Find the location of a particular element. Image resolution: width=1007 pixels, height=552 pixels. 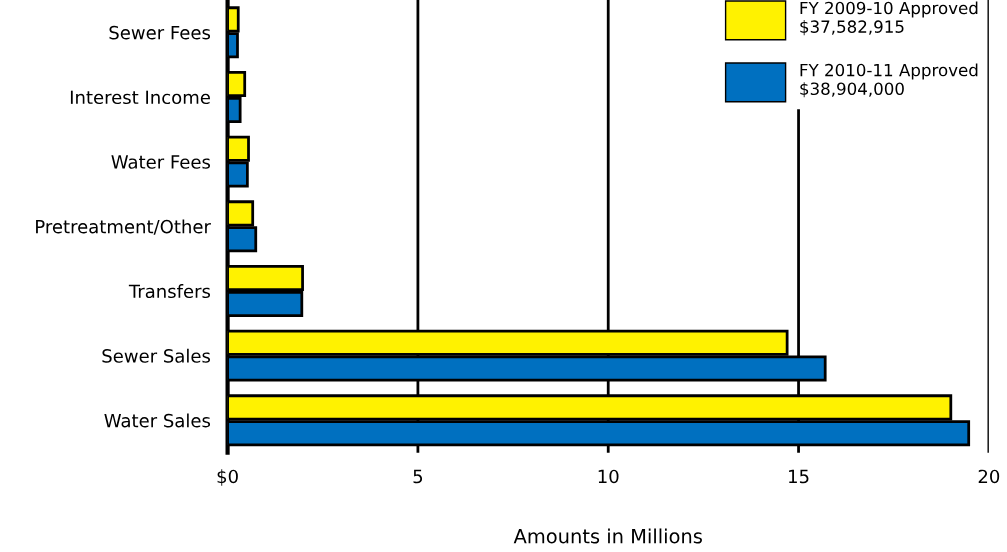

legend-label: FY 2009-10 Approved $37,582,915 is located at coordinates (889, 18).